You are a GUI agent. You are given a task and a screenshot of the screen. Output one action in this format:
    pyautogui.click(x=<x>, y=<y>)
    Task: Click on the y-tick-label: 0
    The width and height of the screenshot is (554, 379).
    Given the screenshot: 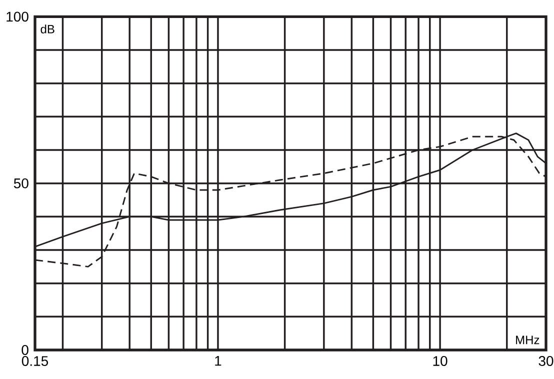 What is the action you would take?
    pyautogui.click(x=25, y=350)
    